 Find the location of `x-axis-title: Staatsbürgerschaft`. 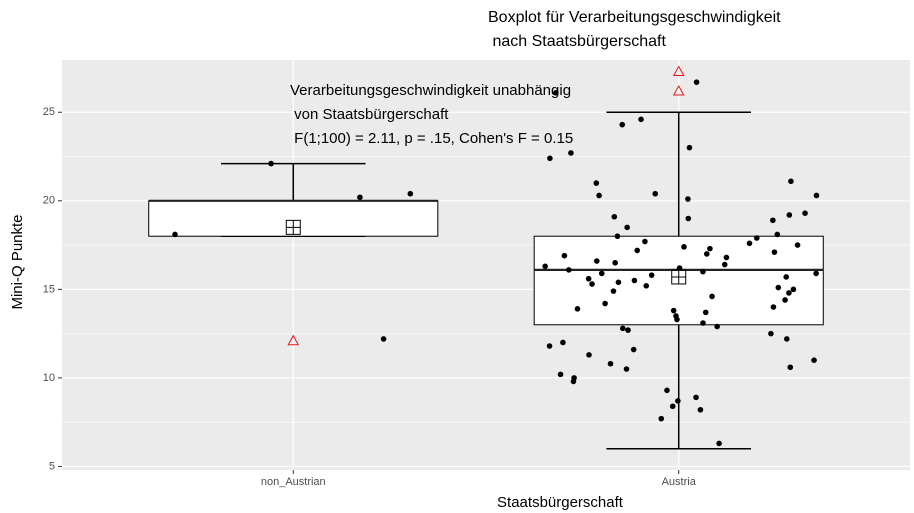

x-axis-title: Staatsbürgerschaft is located at coordinates (560, 502).